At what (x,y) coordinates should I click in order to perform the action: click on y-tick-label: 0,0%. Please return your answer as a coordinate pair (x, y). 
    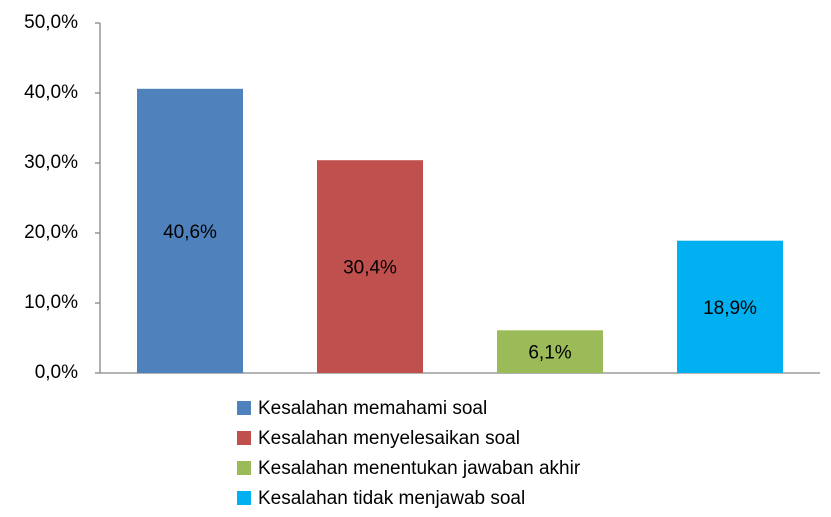
    Looking at the image, I should click on (56, 372).